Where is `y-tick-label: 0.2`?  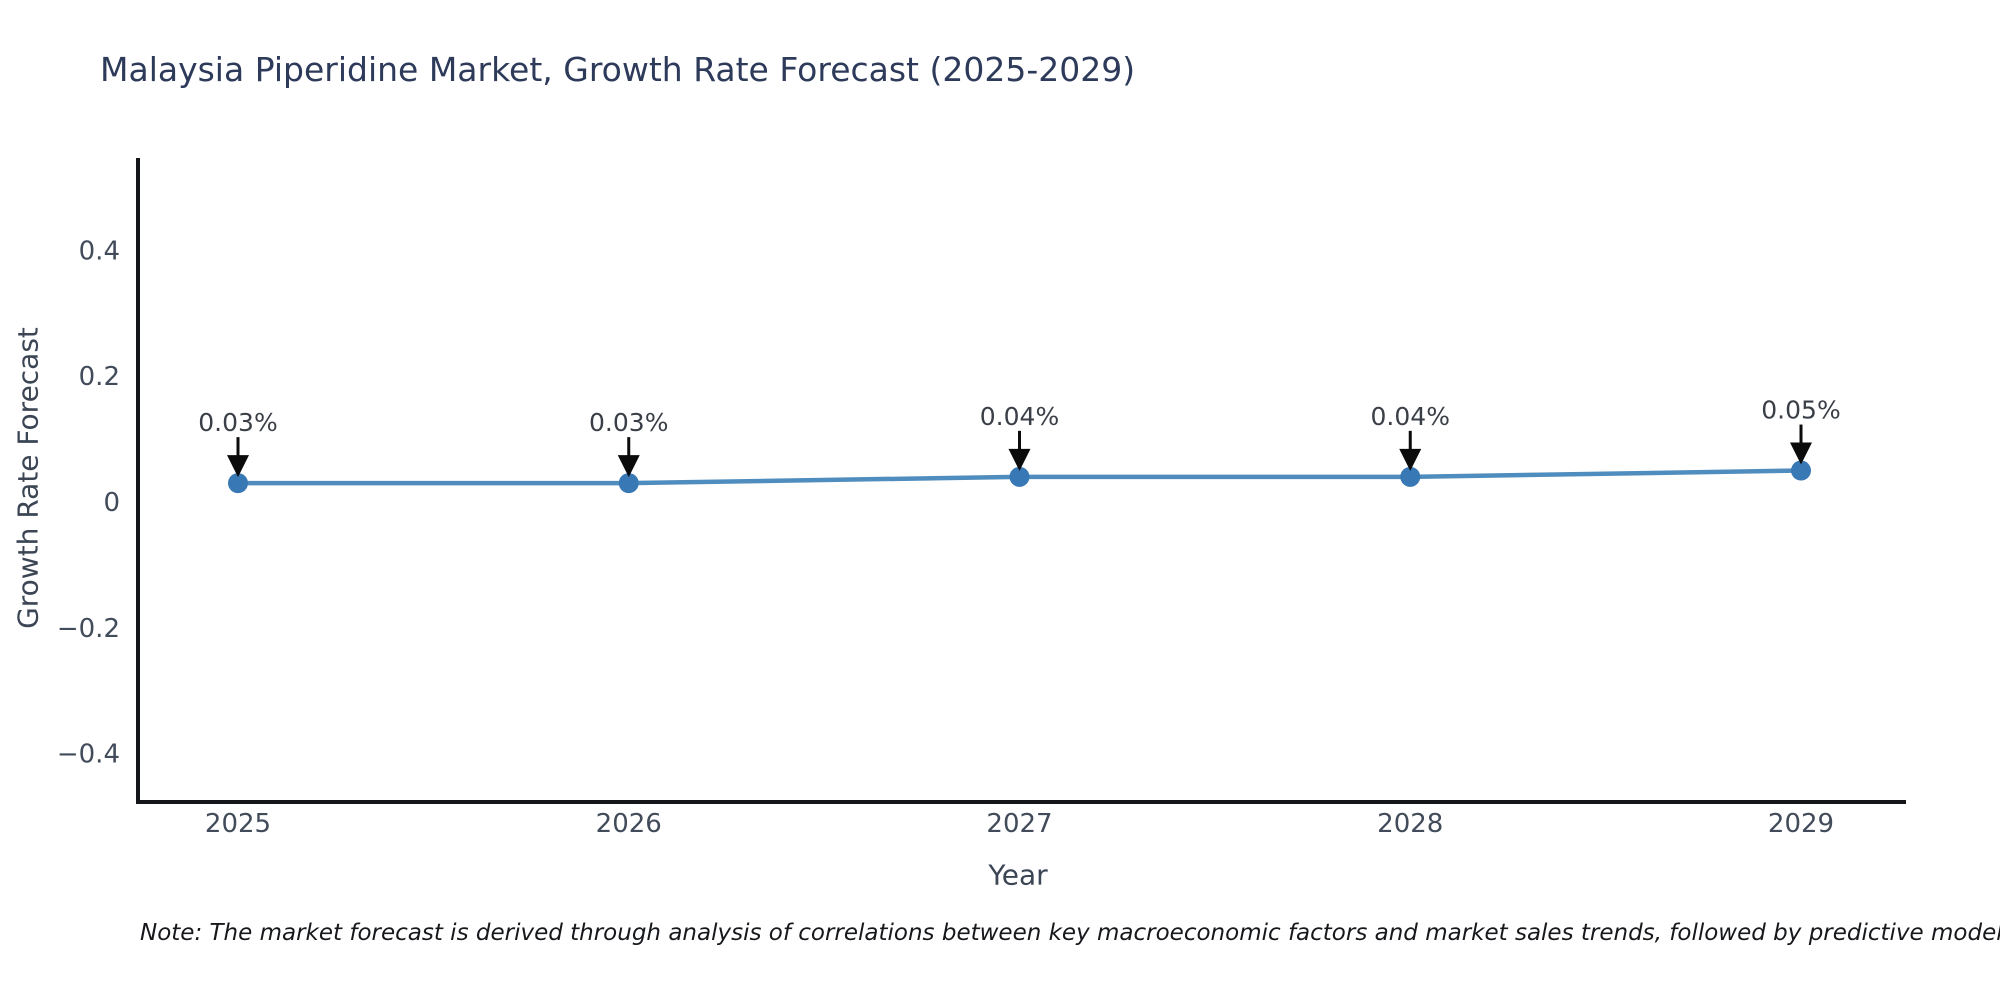 y-tick-label: 0.2 is located at coordinates (99, 377).